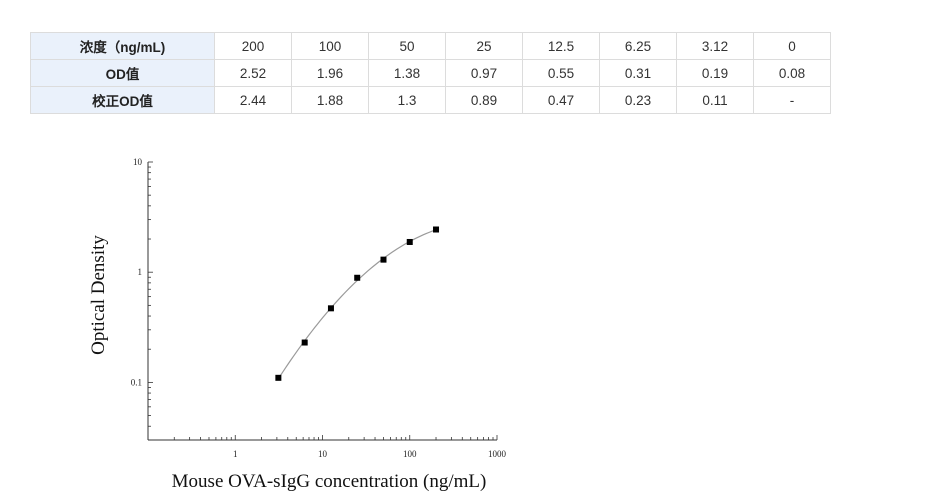  Describe the element at coordinates (792, 100) in the screenshot. I see `table-cell: -` at that location.